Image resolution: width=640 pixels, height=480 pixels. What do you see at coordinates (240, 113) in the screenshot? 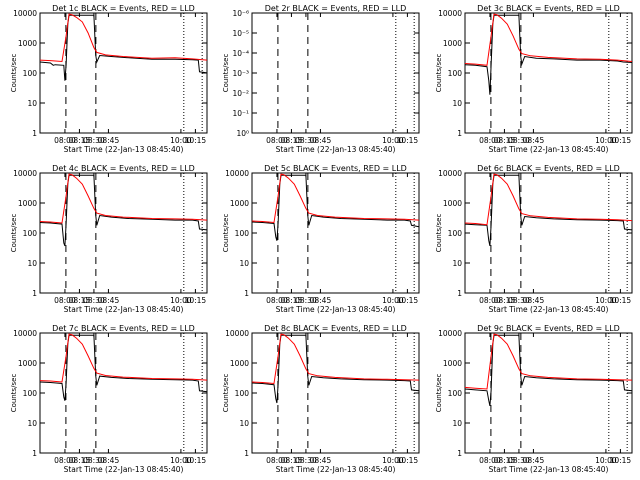
I see `y-tick-label: 10⁻¹` at bounding box center [240, 113].